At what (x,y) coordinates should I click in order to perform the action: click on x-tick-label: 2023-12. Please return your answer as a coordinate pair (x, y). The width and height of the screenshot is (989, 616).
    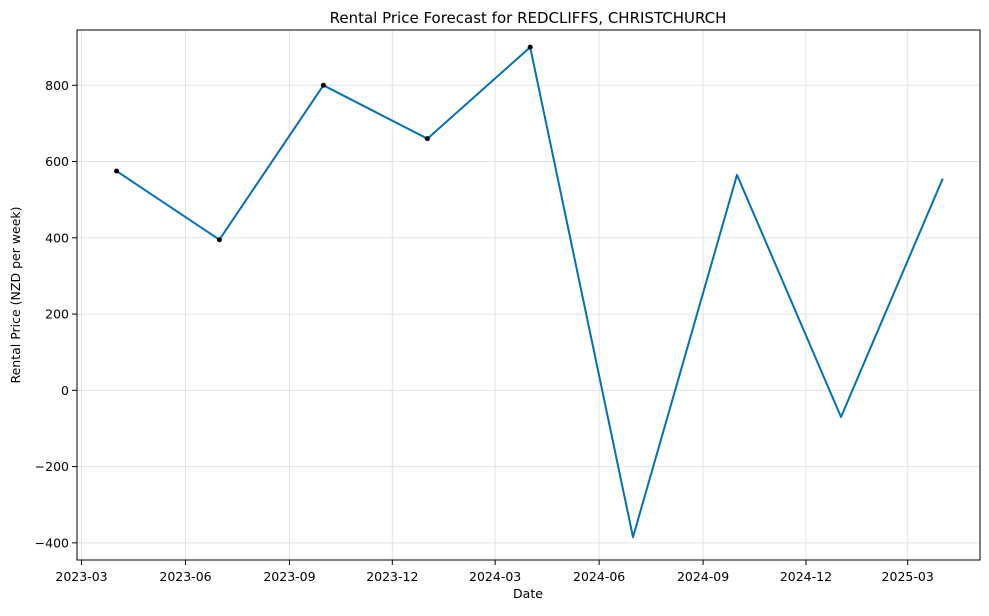
    Looking at the image, I should click on (392, 576).